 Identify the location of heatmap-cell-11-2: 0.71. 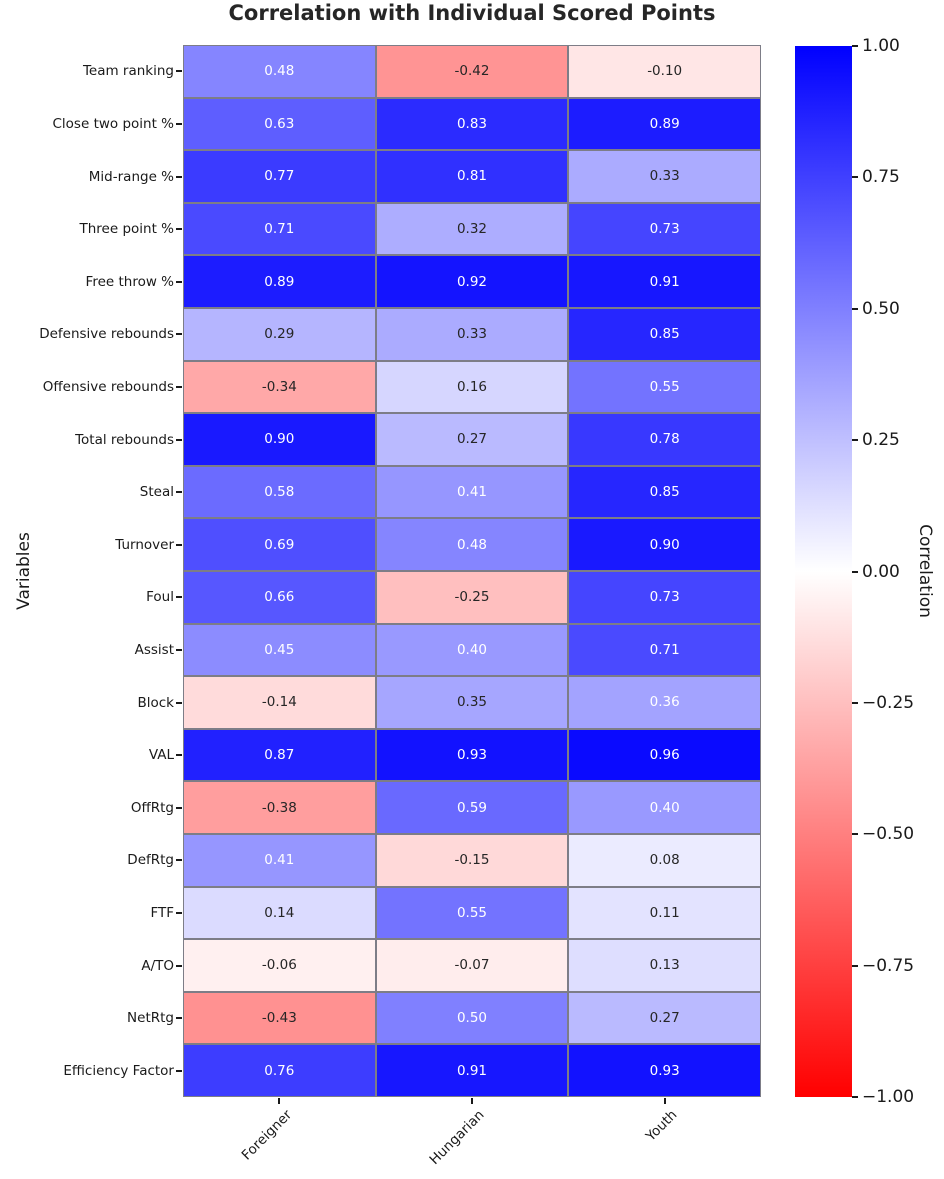
(664, 650).